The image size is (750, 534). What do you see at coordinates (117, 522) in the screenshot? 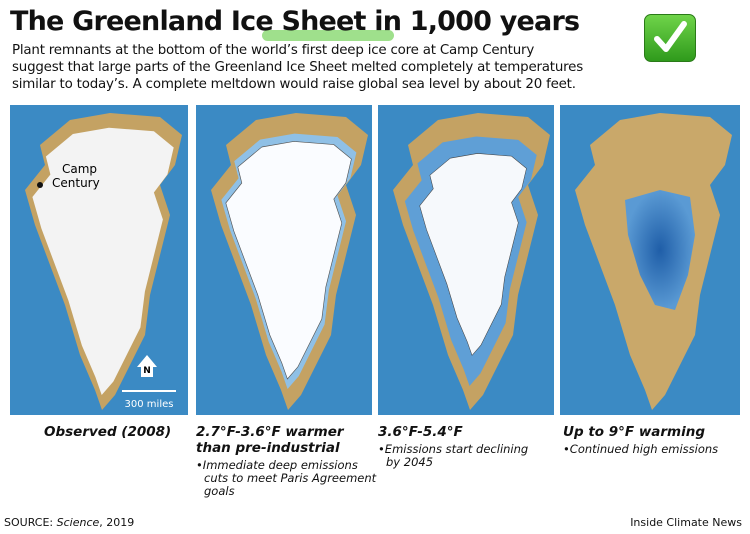
I see `source-suffix: , 2019` at bounding box center [117, 522].